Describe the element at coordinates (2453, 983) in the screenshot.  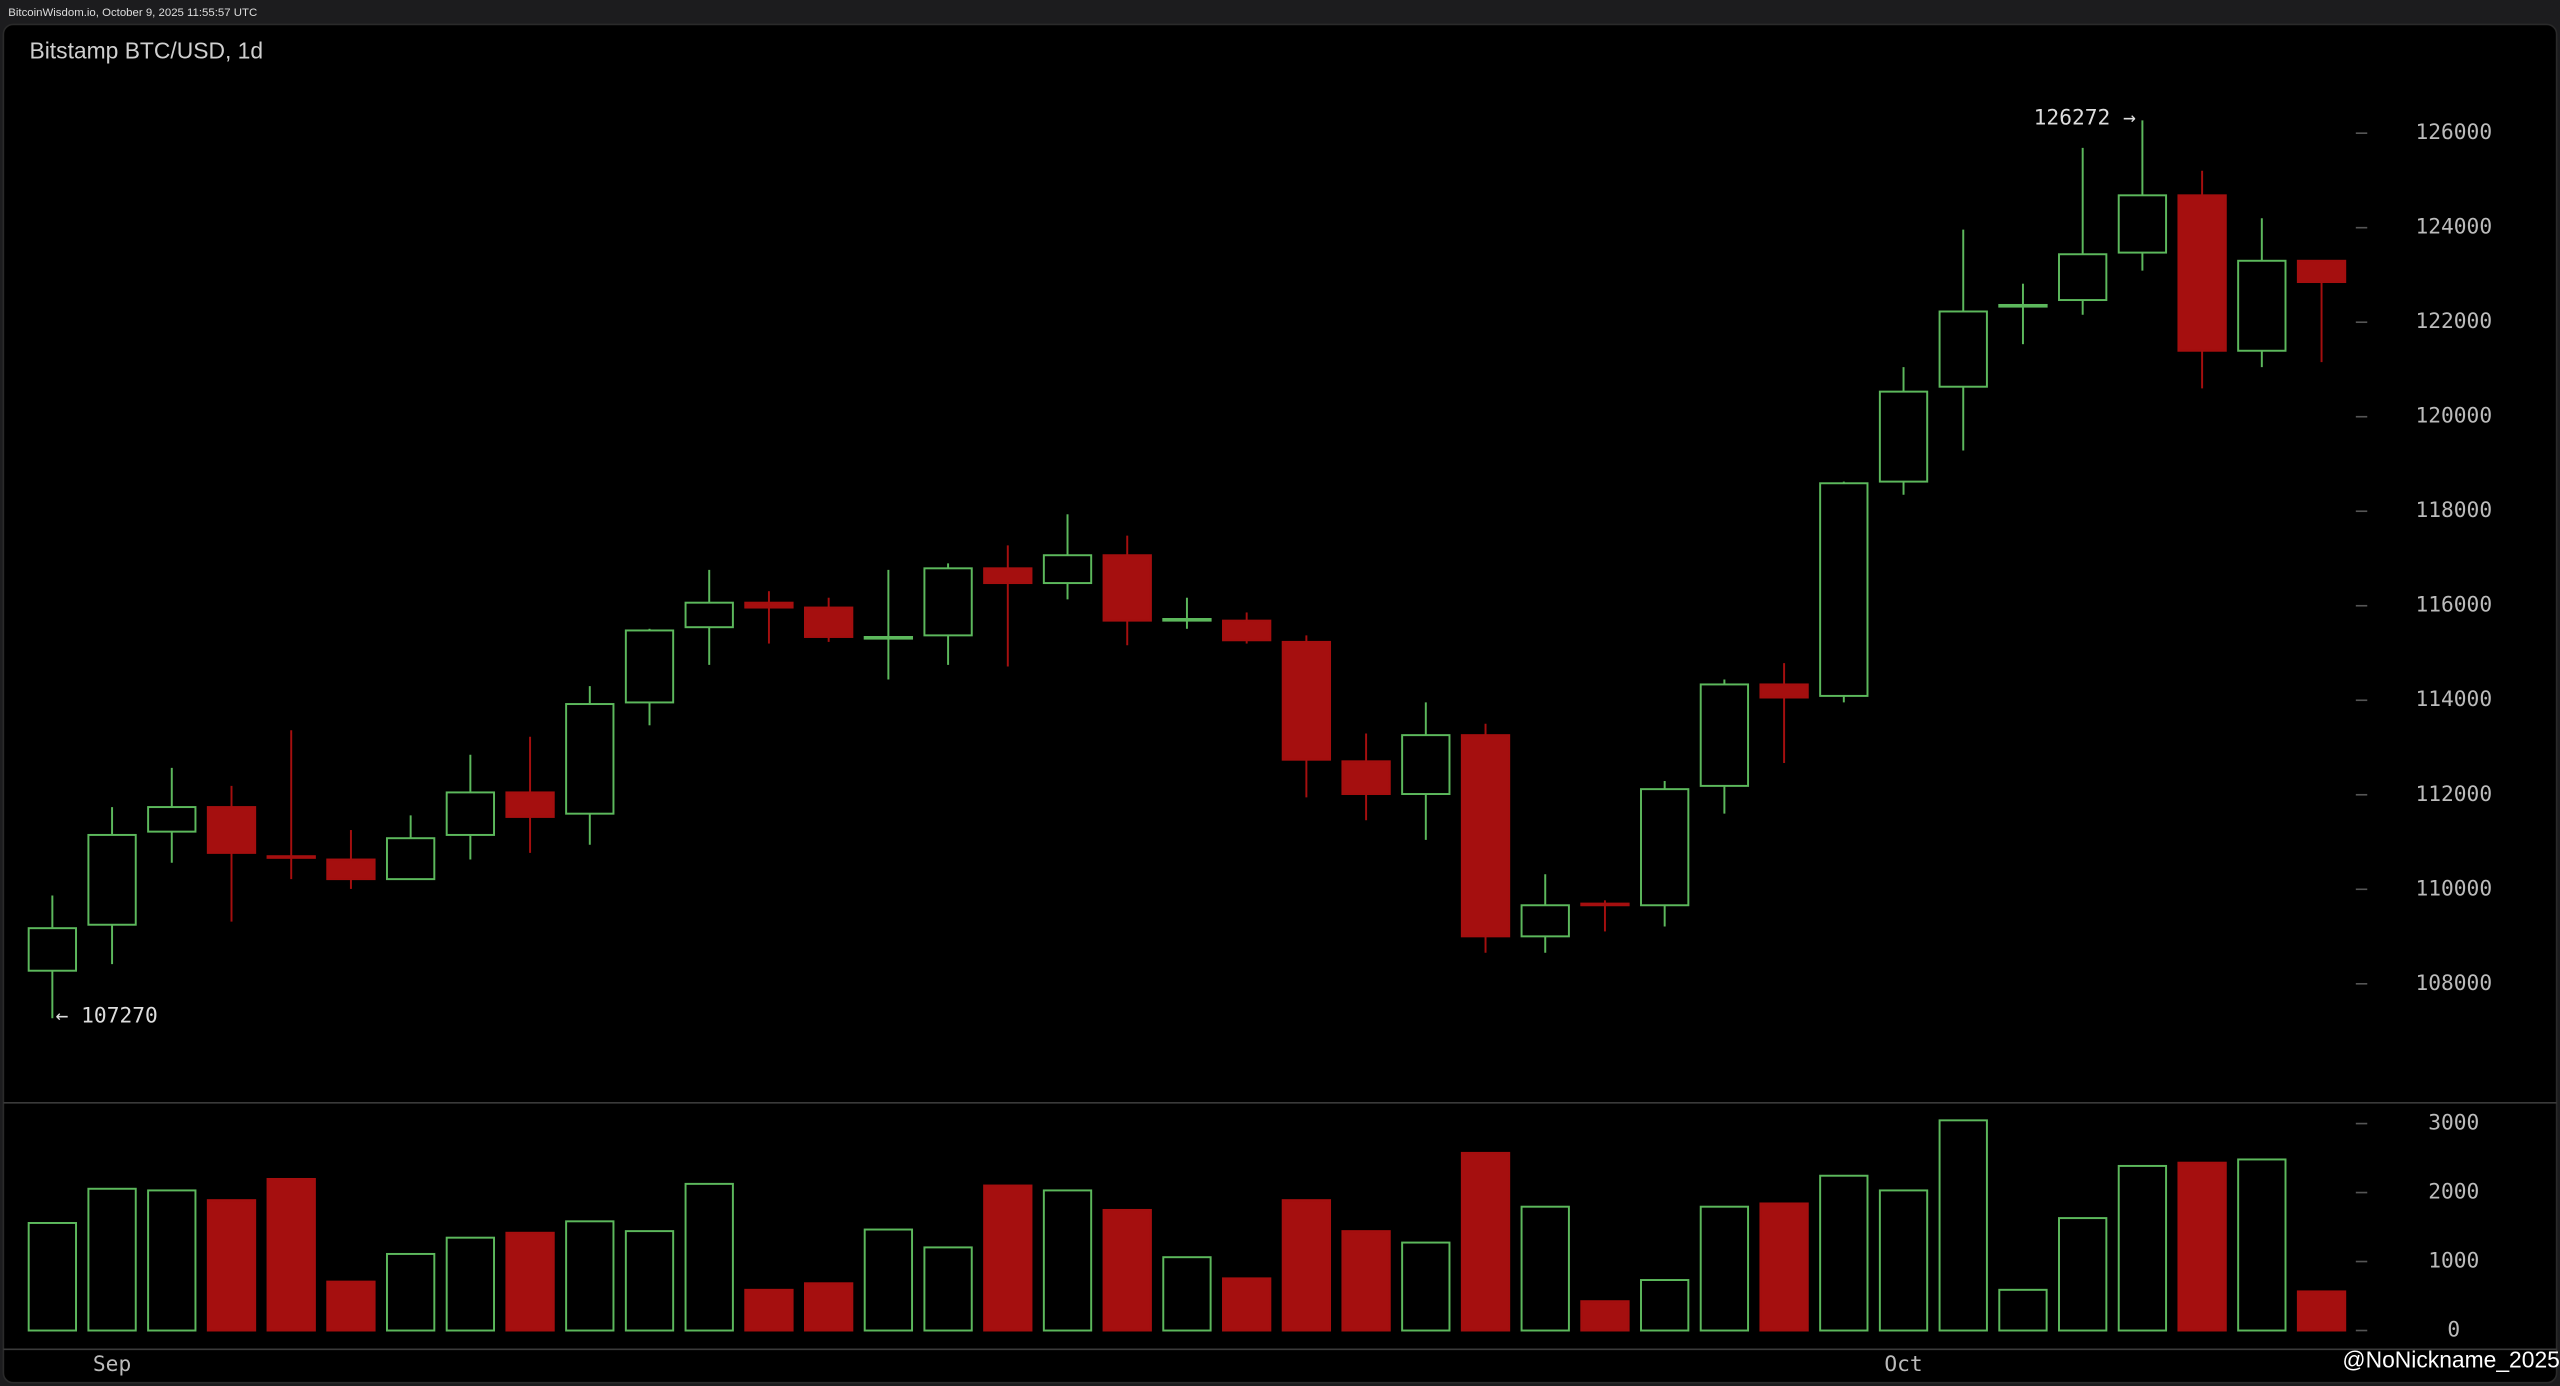
I see `y-tick-label: 108000` at that location.